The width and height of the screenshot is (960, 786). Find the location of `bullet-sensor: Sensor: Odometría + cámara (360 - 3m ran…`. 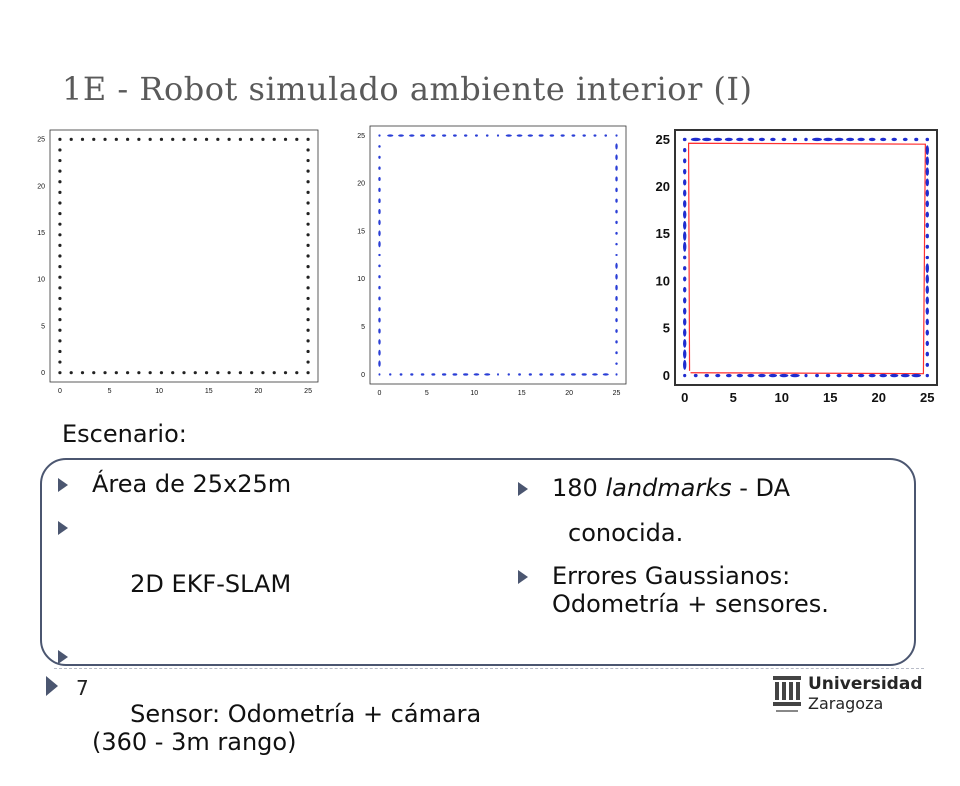

bullet-sensor: Sensor: Odometría + cámara (360 - 3m ran… is located at coordinates (283, 714).